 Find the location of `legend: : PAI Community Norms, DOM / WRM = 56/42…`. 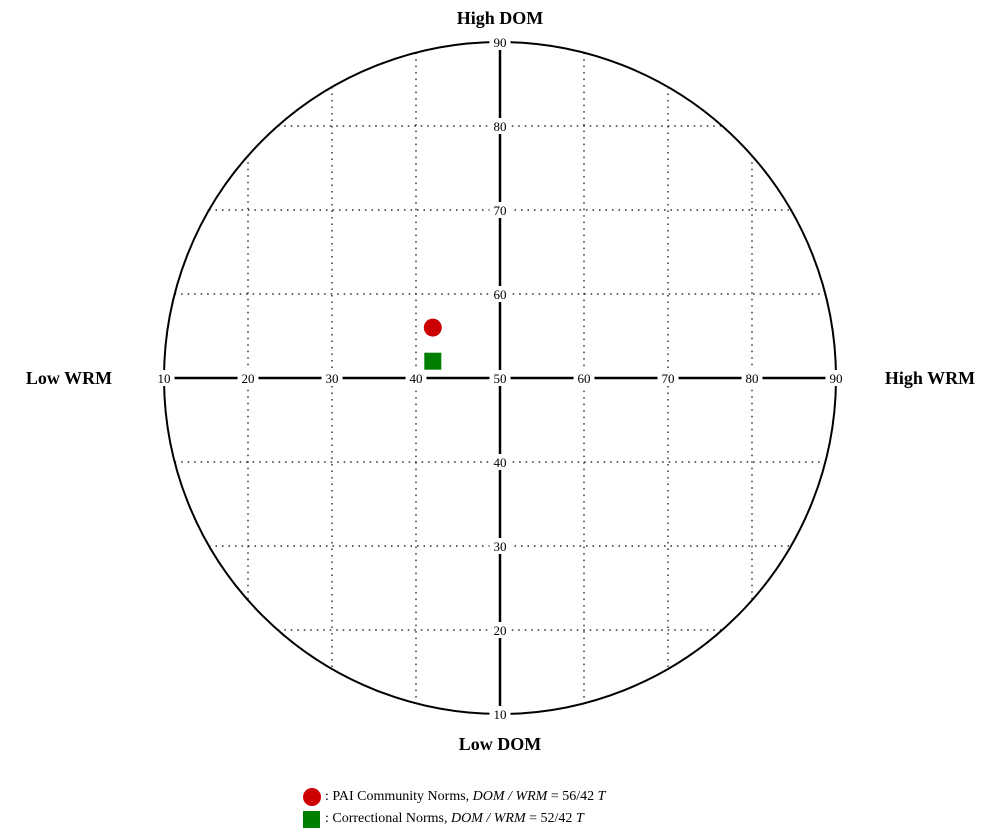

legend: : PAI Community Norms, DOM / WRM = 56/42… is located at coordinates (454, 808).